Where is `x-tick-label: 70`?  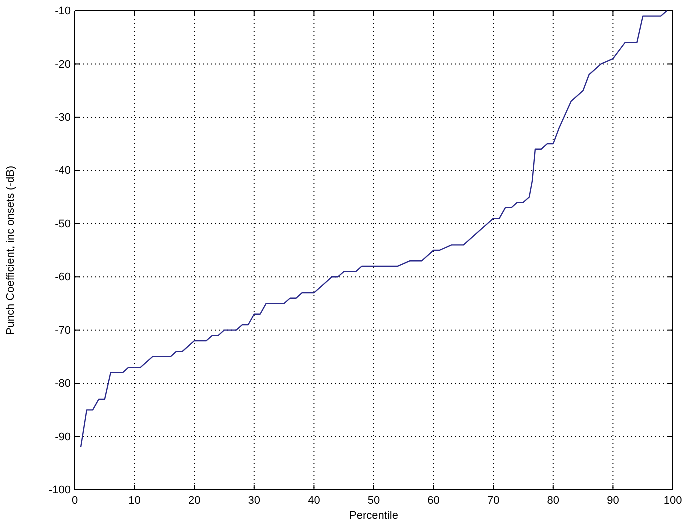 x-tick-label: 70 is located at coordinates (493, 500).